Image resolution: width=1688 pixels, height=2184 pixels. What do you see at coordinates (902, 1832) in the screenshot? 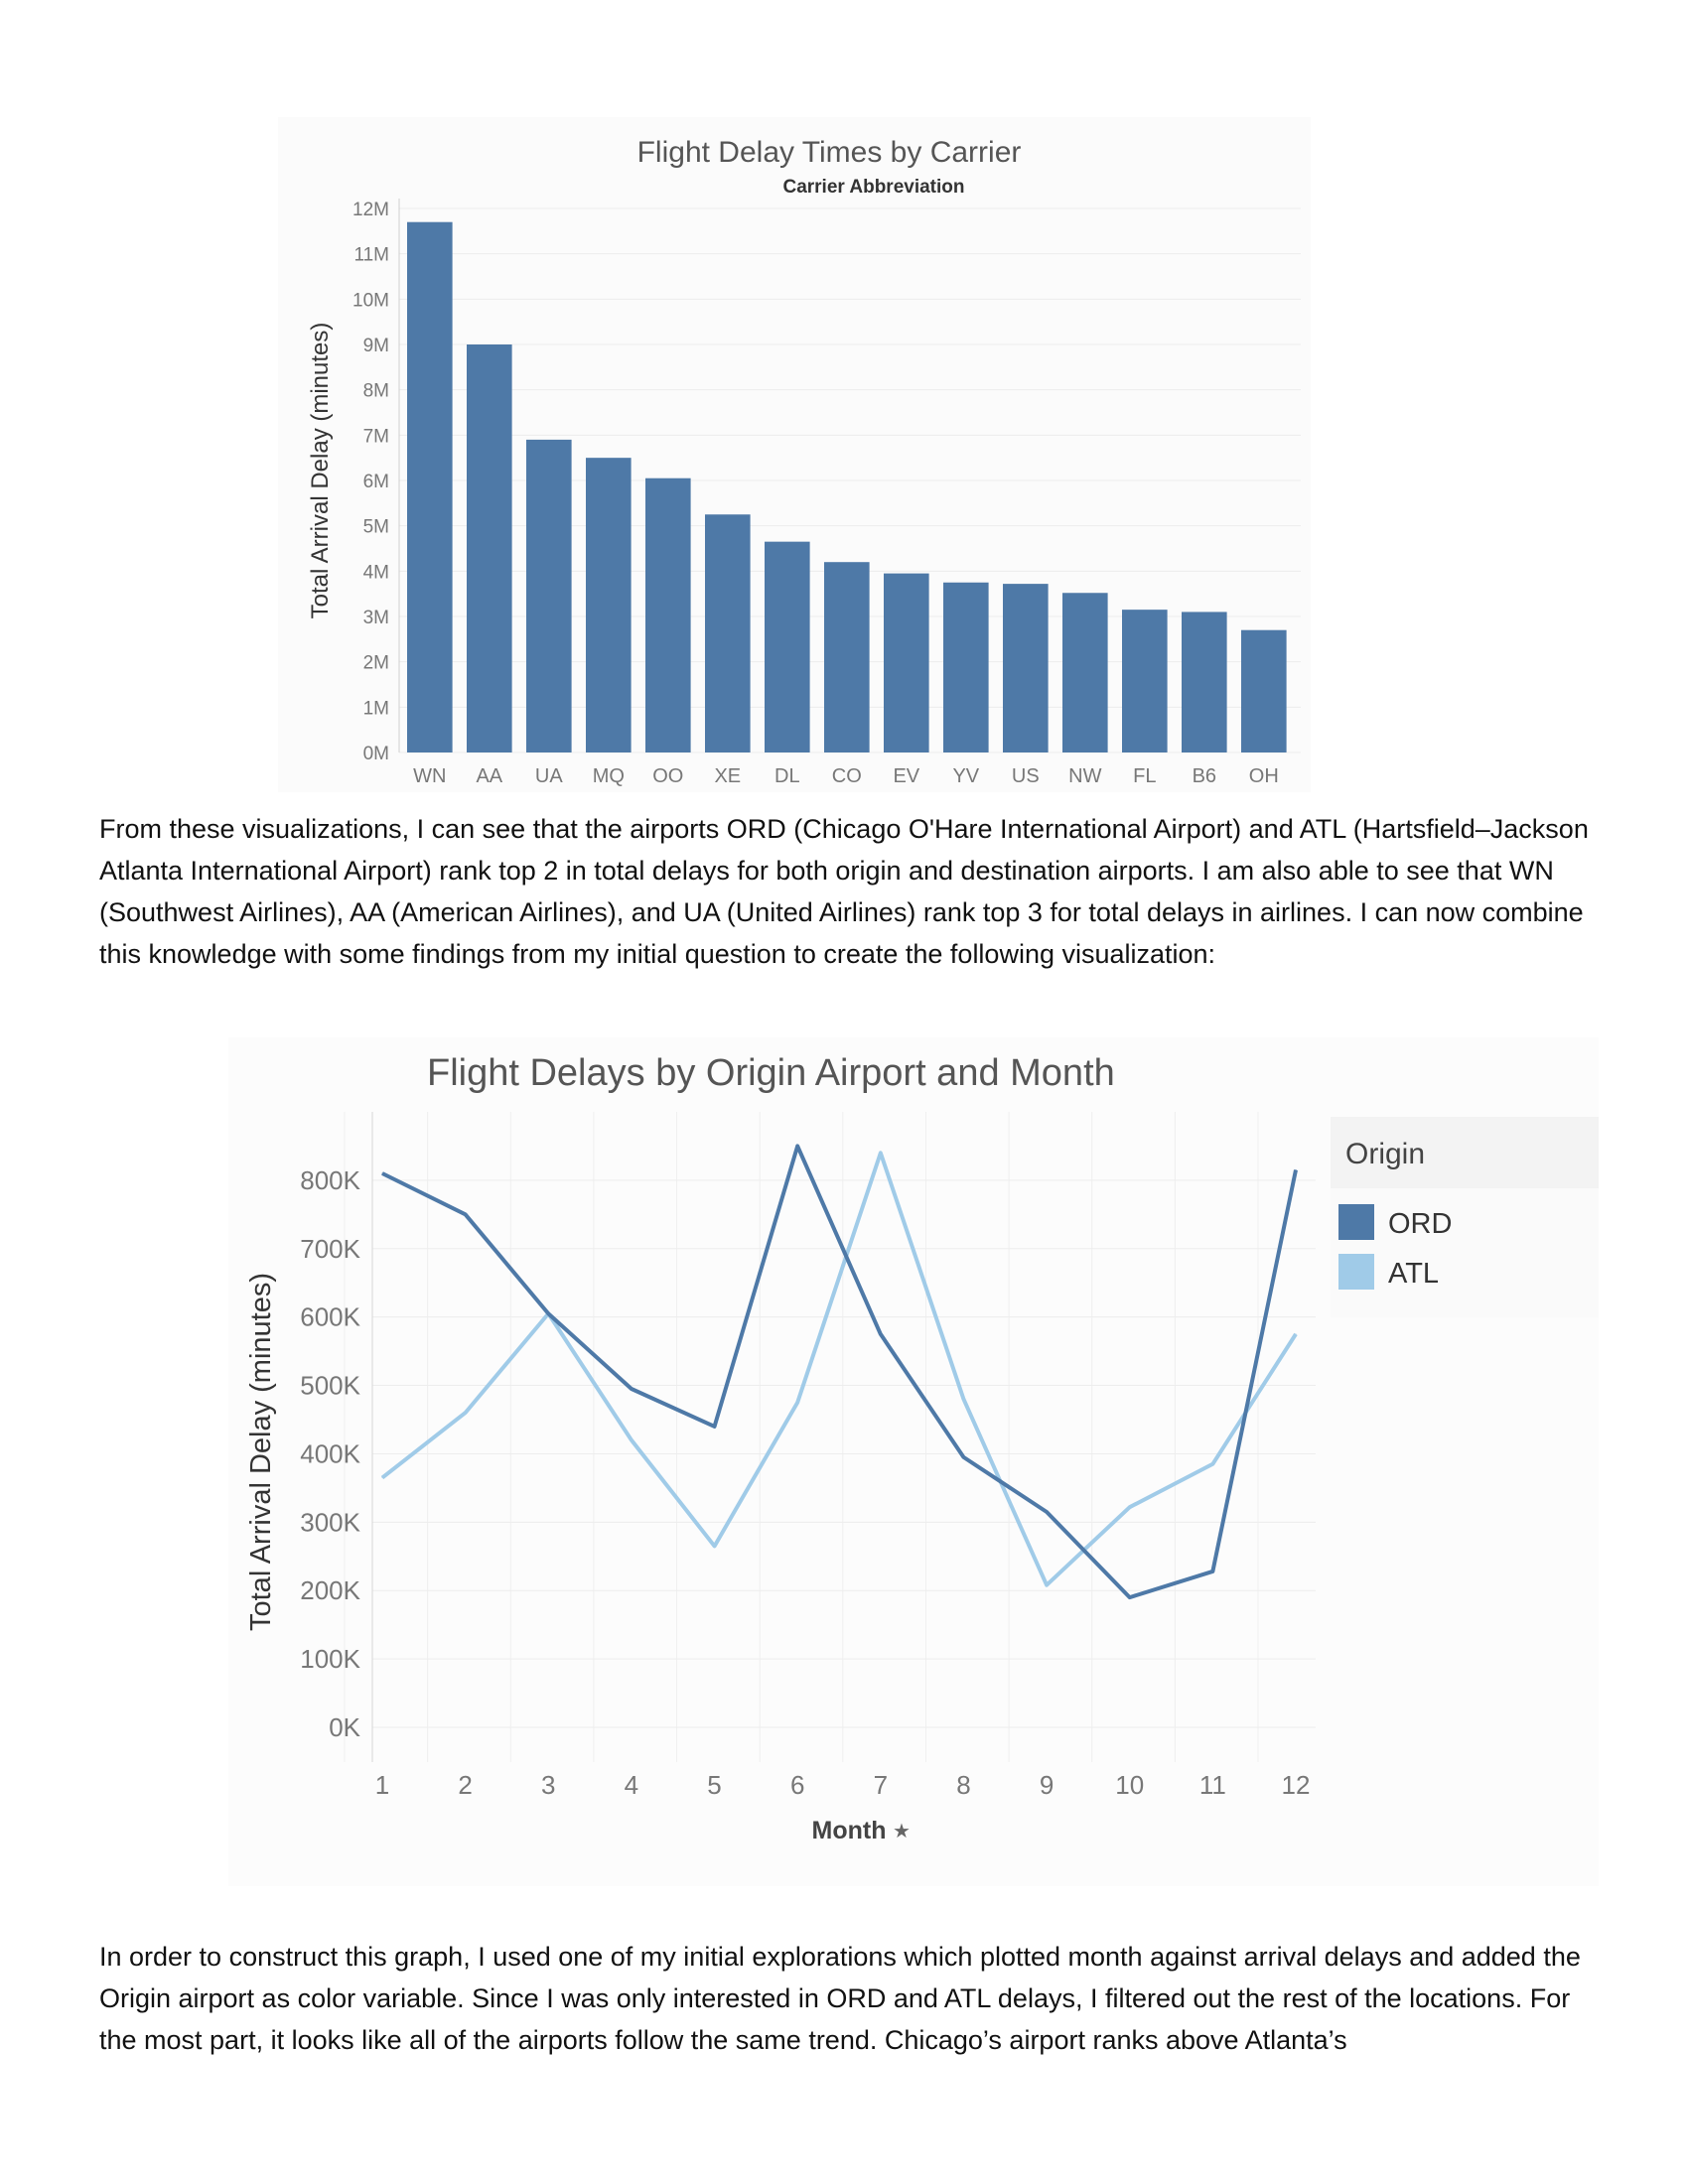
I see `pin-icon: ★` at bounding box center [902, 1832].